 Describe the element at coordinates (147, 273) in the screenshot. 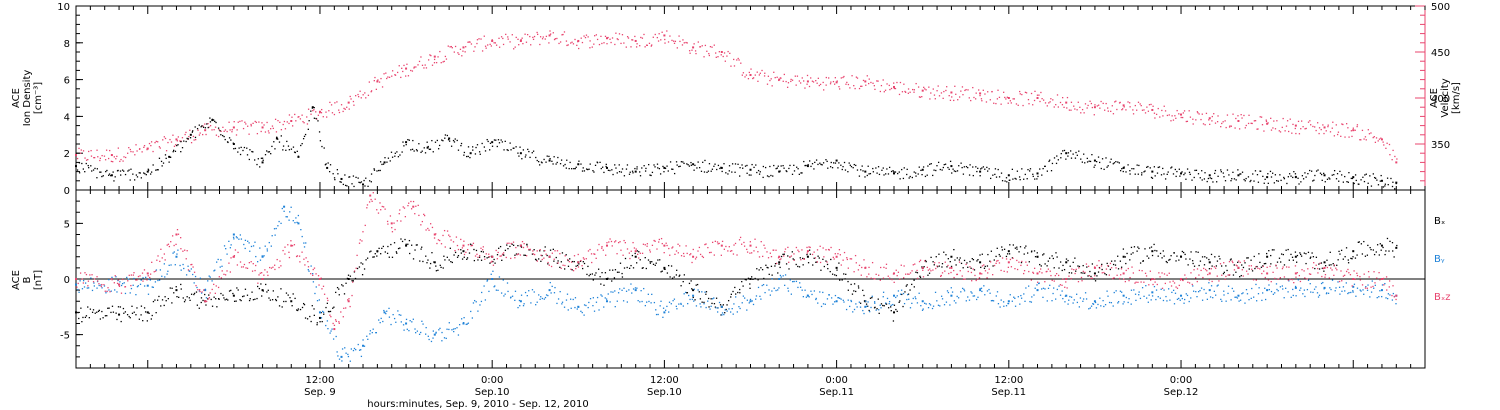

I see `bz-point` at that location.